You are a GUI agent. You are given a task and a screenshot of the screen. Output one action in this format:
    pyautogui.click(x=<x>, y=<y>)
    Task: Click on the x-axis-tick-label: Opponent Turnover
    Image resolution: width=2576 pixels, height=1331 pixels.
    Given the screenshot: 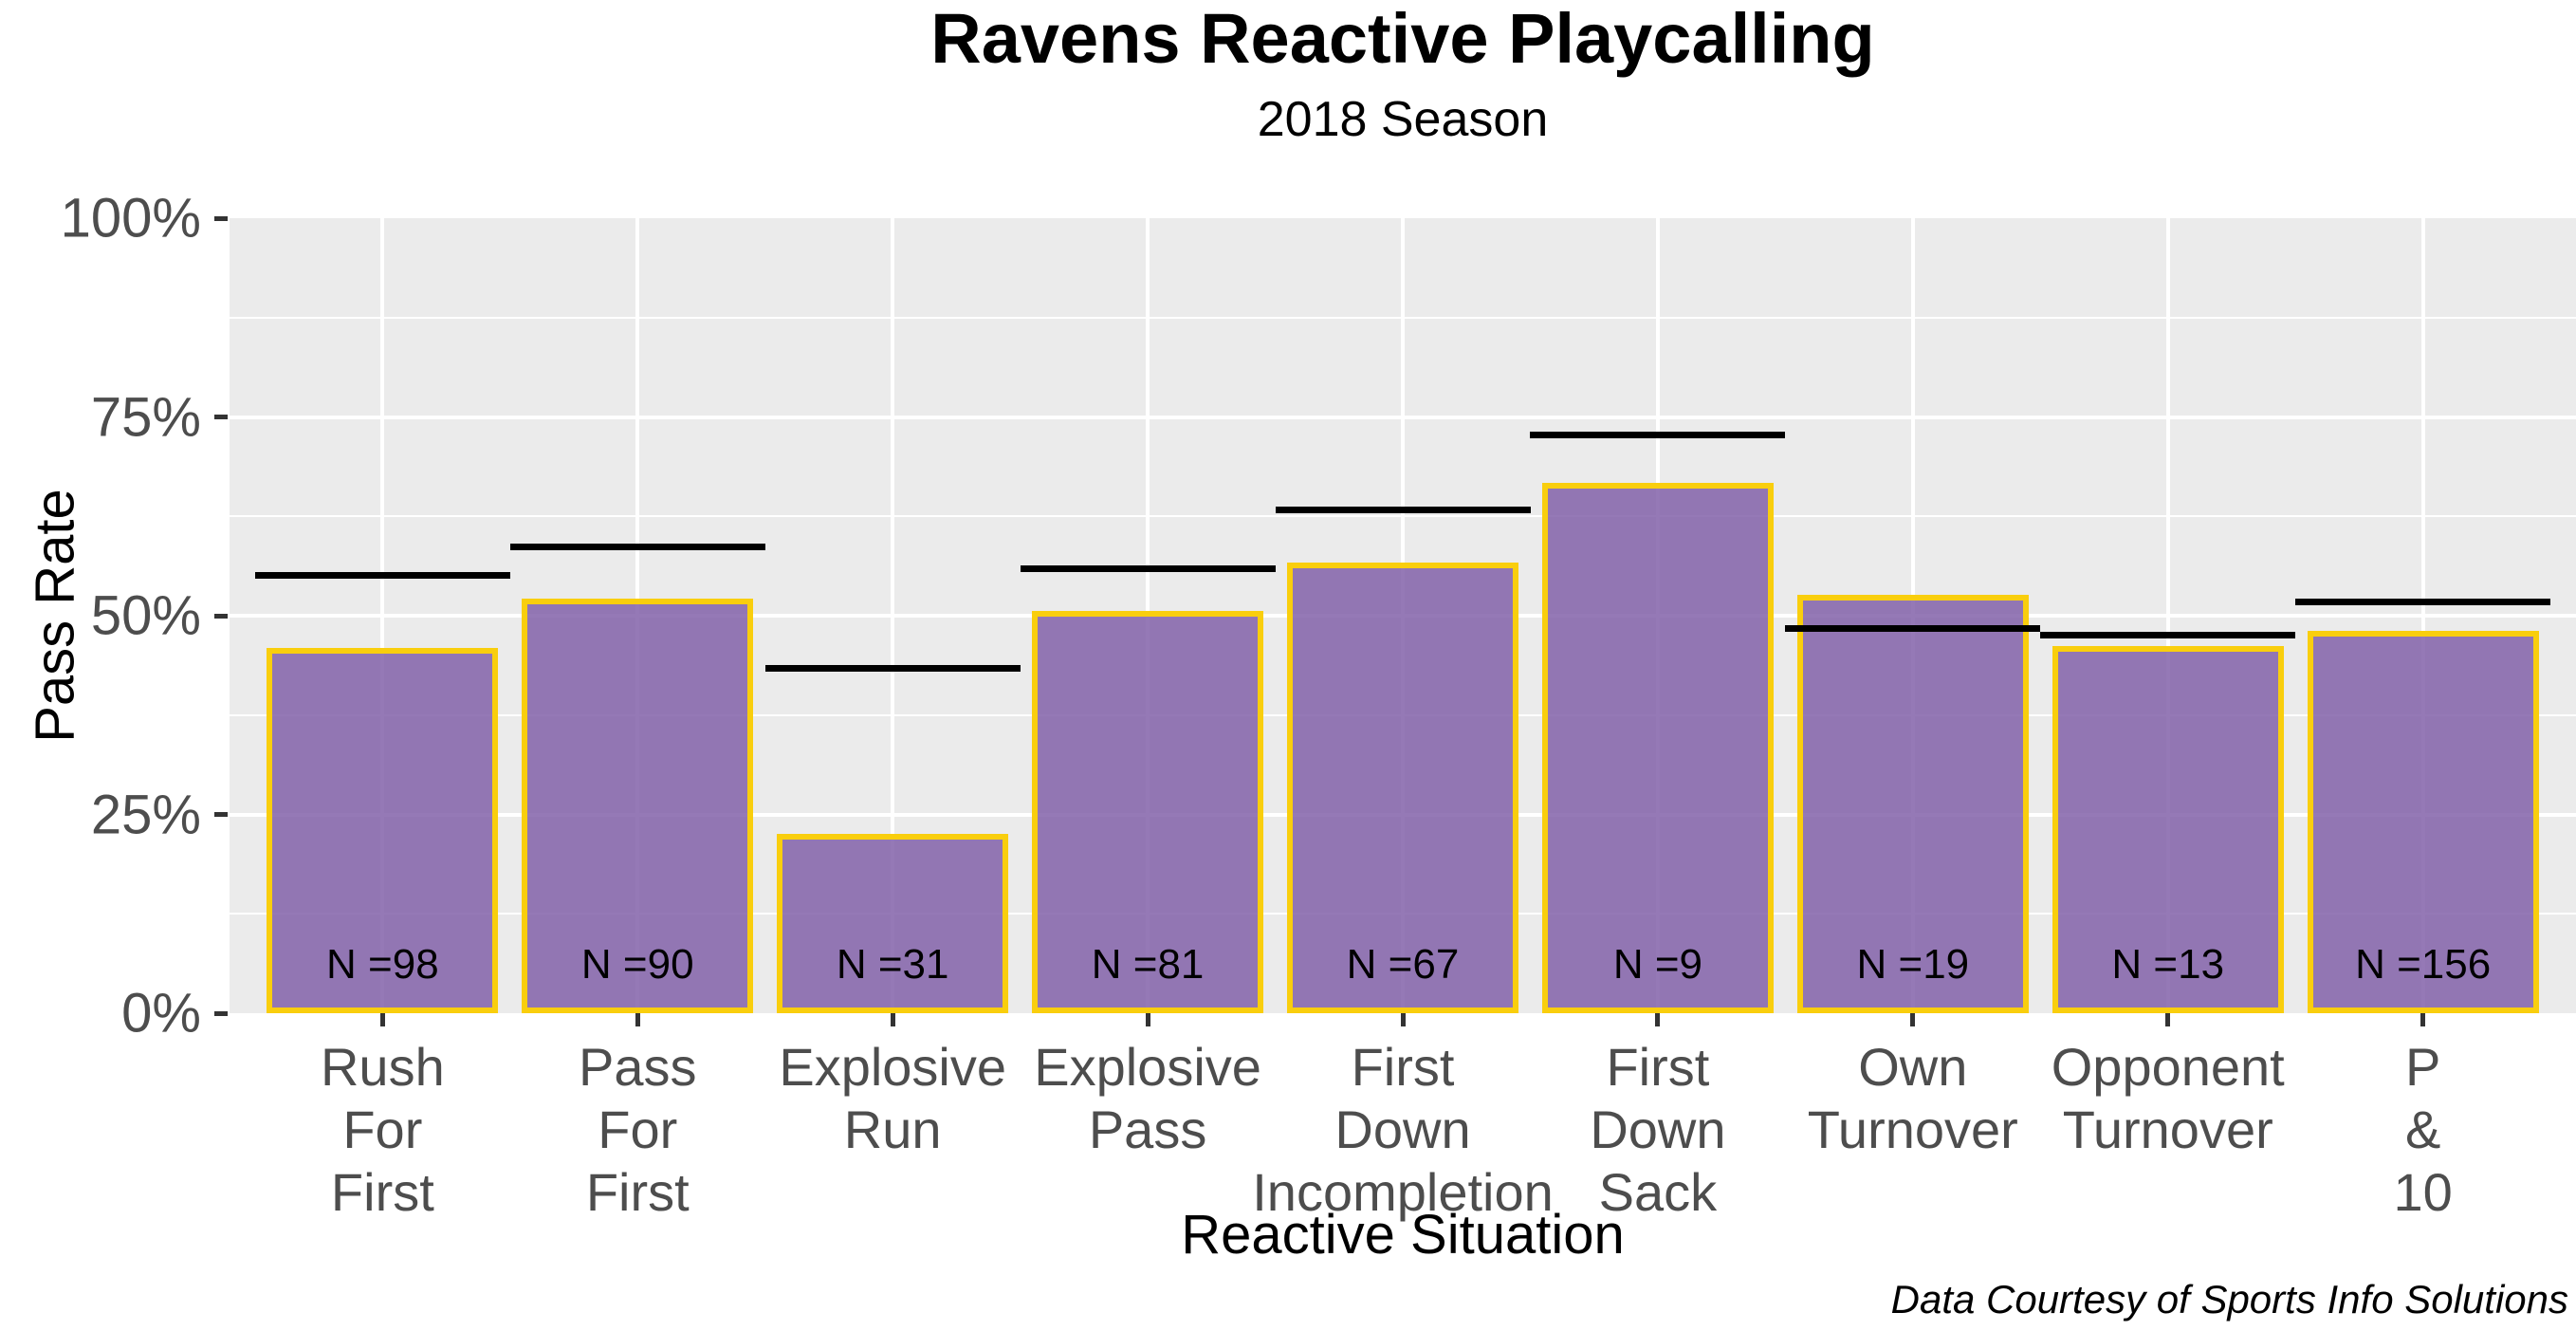 What is the action you would take?
    pyautogui.click(x=2168, y=1098)
    